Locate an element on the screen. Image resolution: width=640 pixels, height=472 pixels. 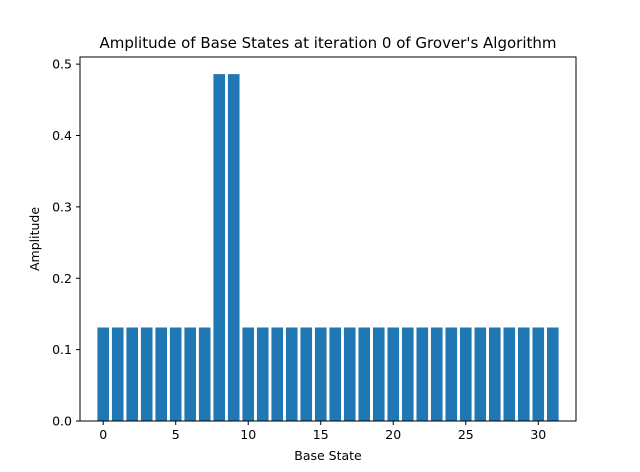
y-tick-label: 0.2 is located at coordinates (62, 278).